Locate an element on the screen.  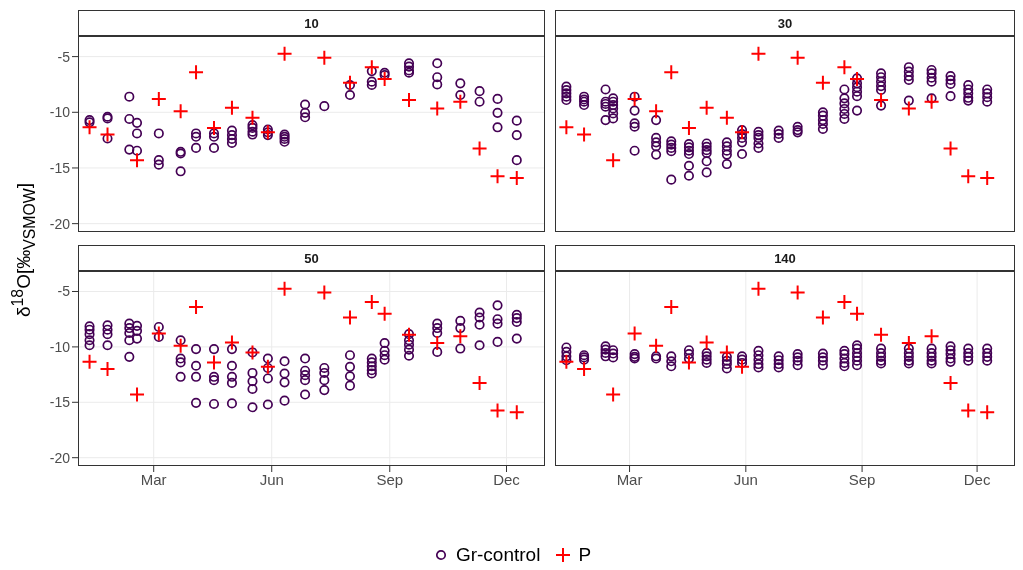
chart-title: 30 is located at coordinates (785, 23).